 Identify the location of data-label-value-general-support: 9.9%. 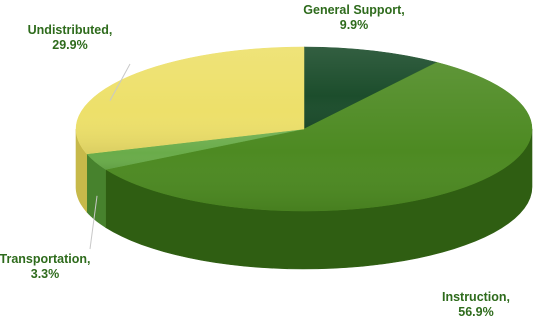
(354, 25).